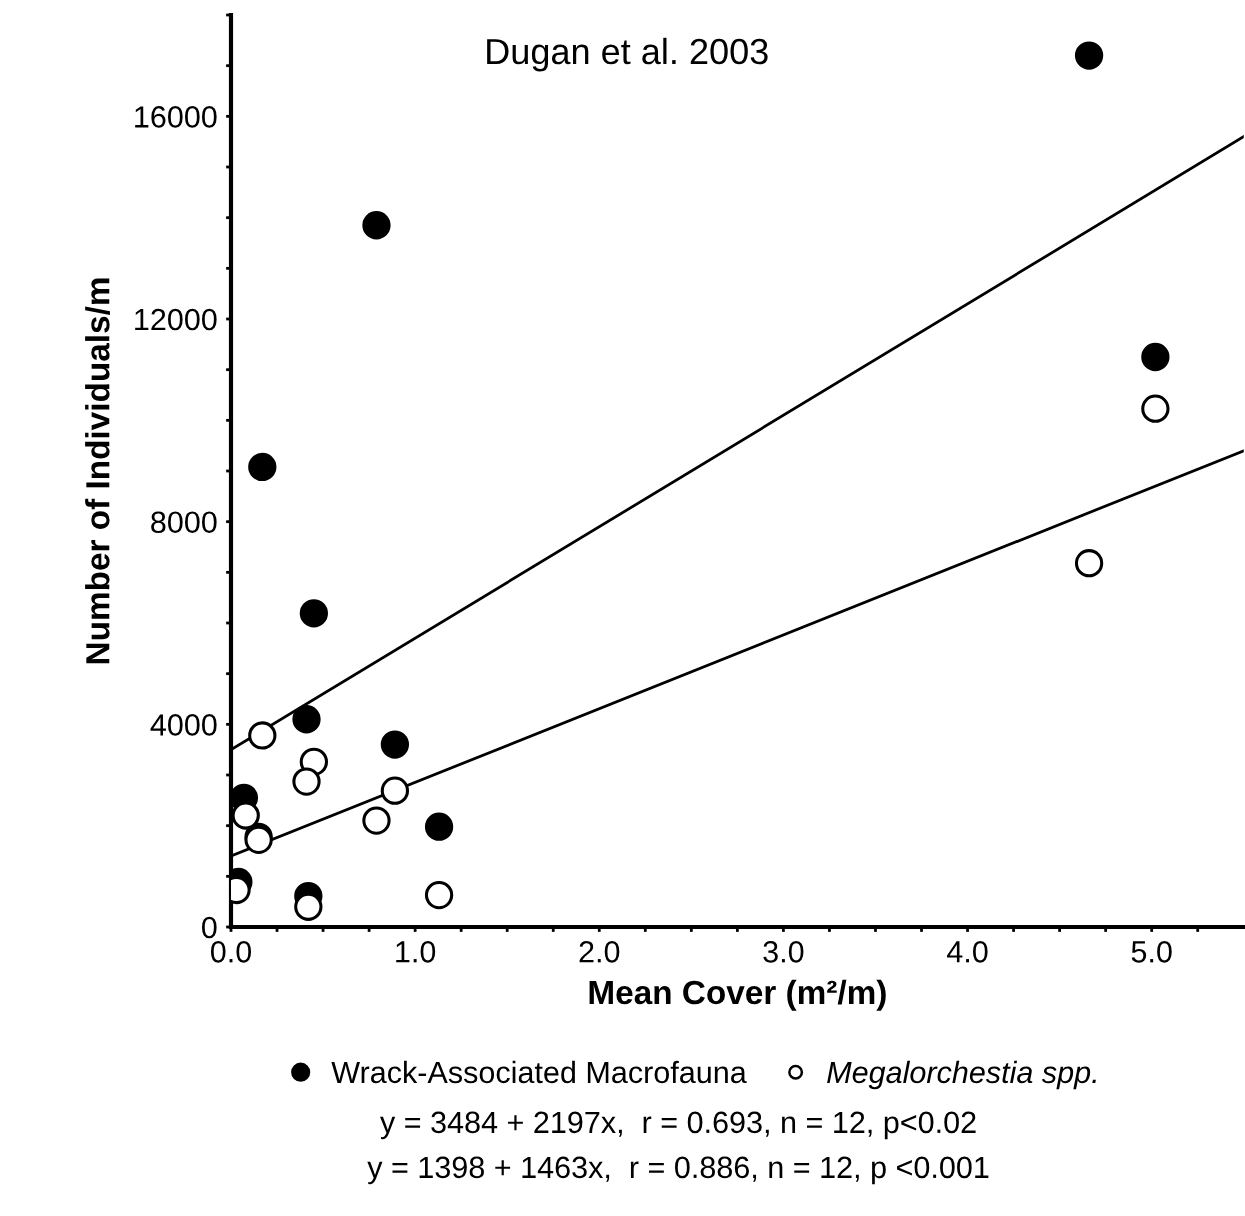 The image size is (1245, 1216). I want to click on y-tick-label: 8000, so click(184, 522).